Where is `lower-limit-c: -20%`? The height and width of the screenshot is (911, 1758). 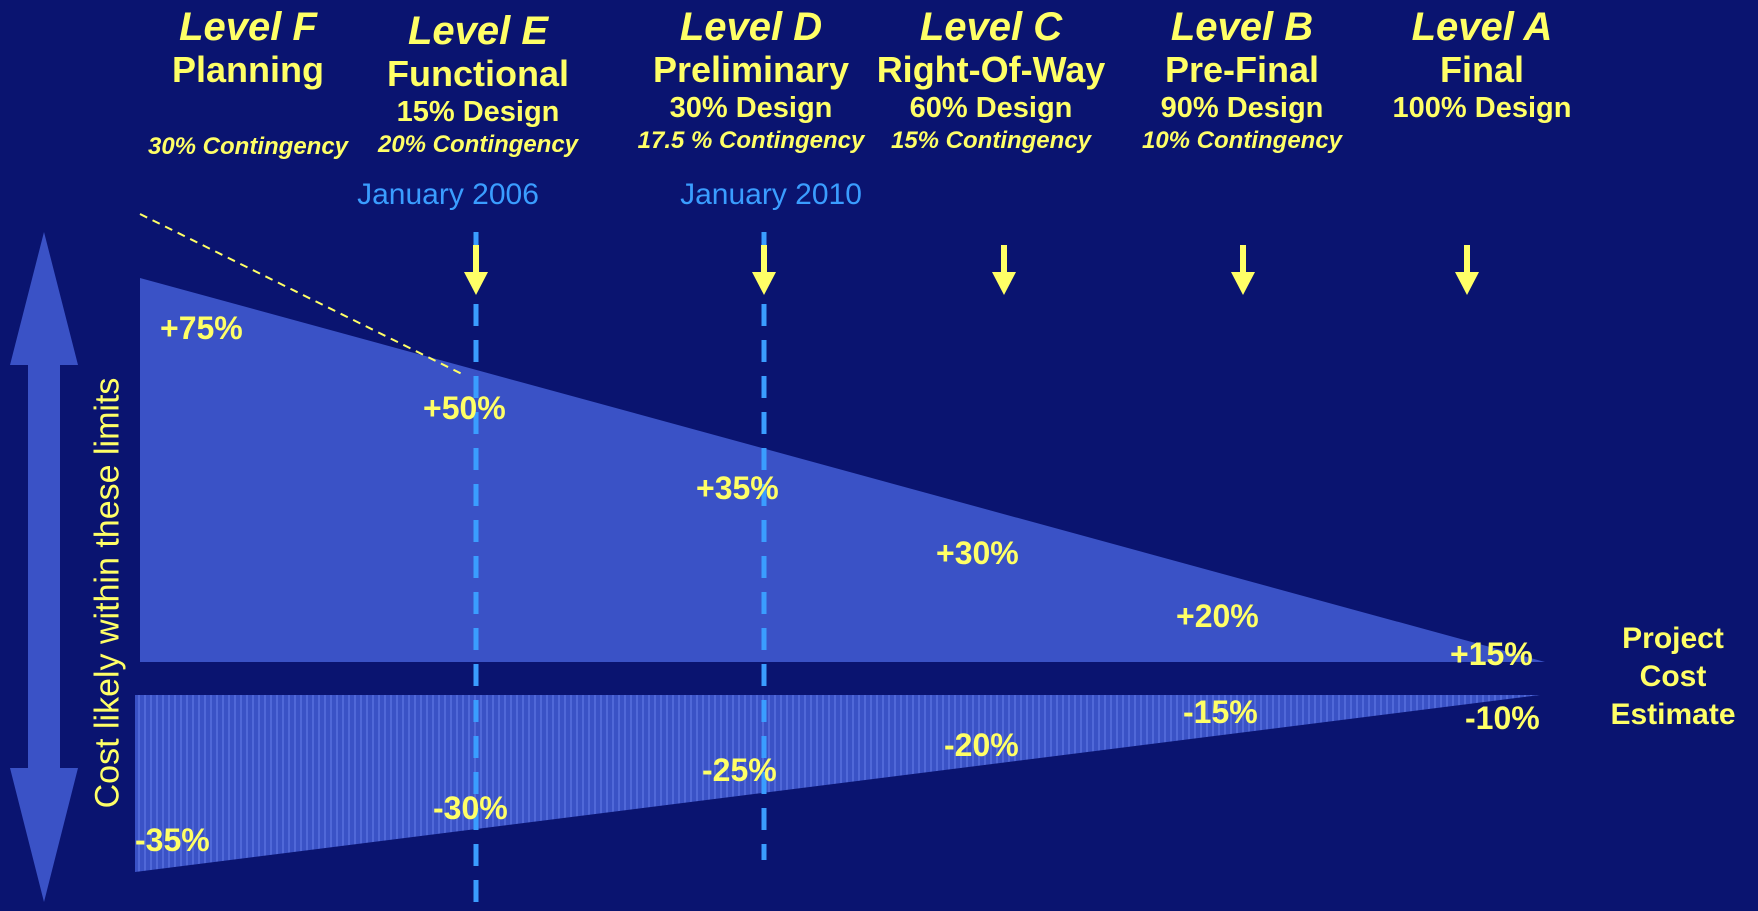 lower-limit-c: -20% is located at coordinates (981, 745).